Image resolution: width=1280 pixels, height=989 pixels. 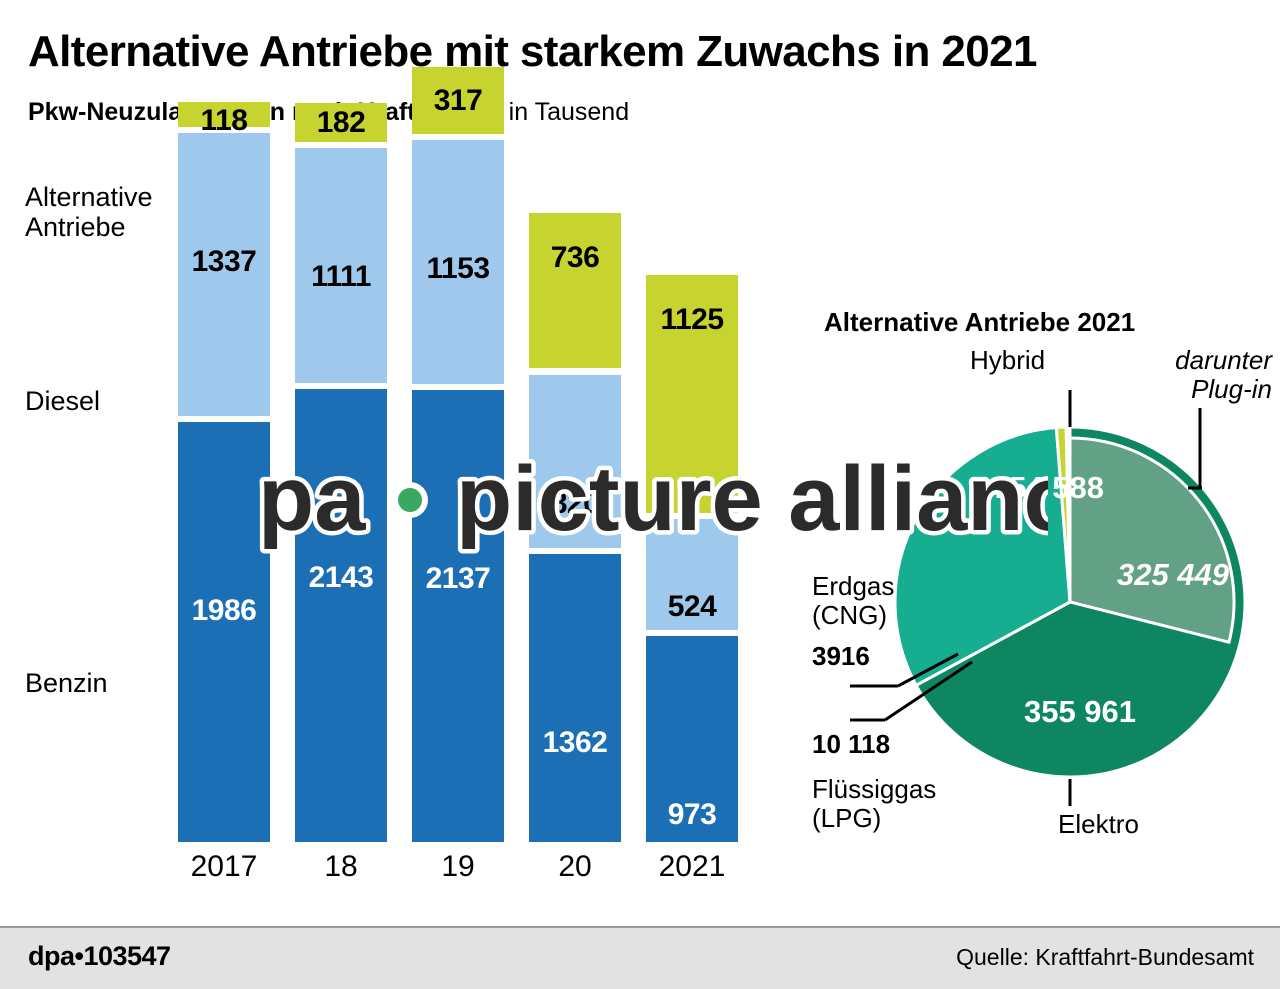 What do you see at coordinates (853, 586) in the screenshot?
I see `pie-label-cng-line1: Erdgas` at bounding box center [853, 586].